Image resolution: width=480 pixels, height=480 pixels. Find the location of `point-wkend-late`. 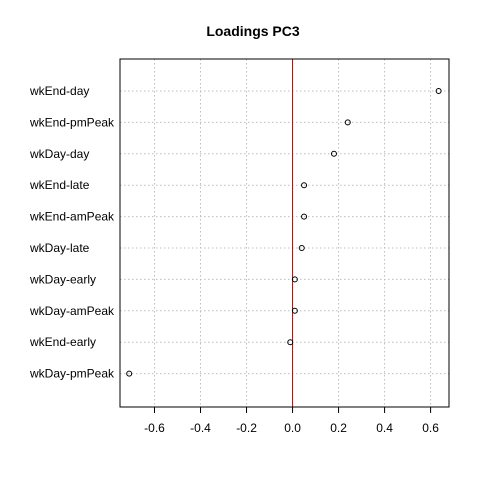

point-wkend-late is located at coordinates (304, 185).